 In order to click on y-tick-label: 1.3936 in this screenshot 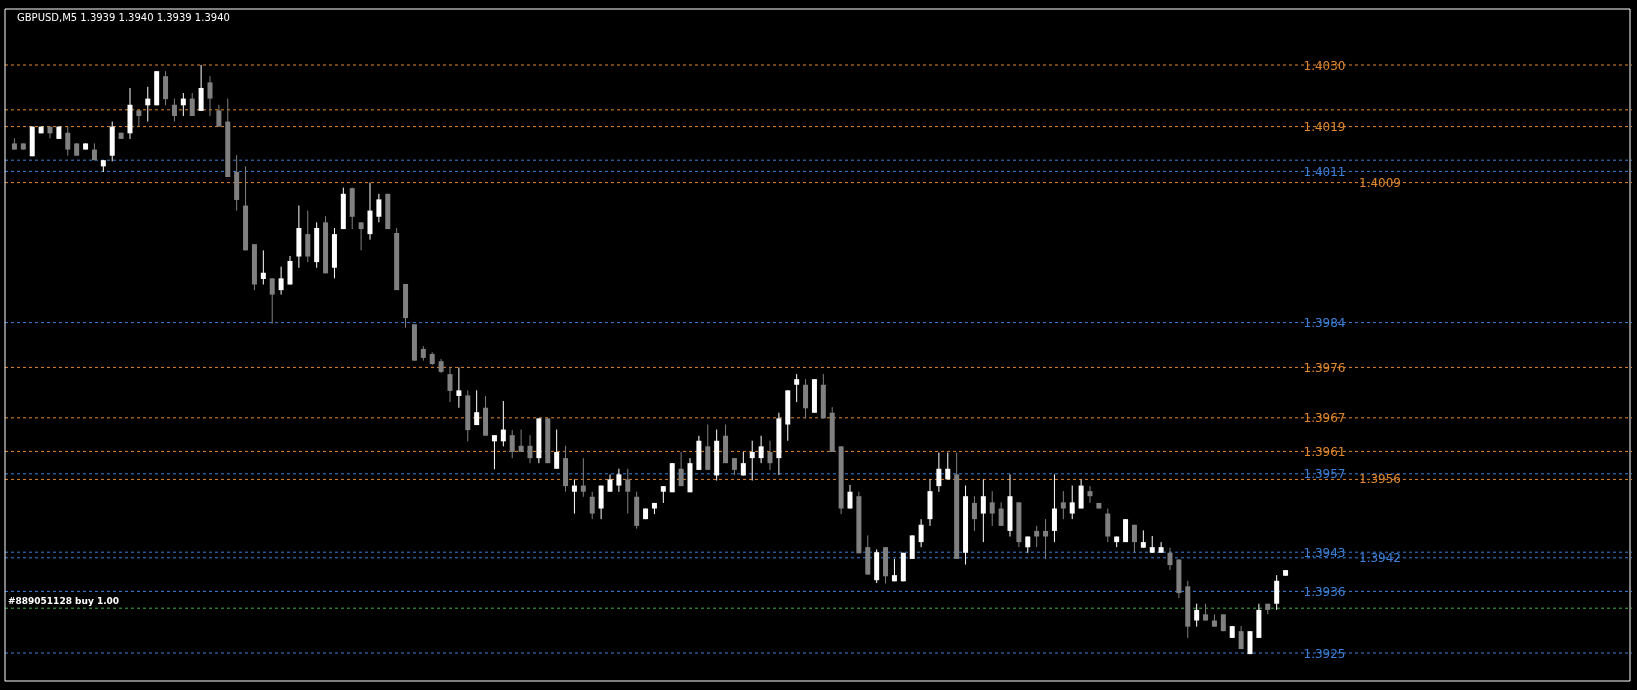, I will do `click(1324, 591)`.